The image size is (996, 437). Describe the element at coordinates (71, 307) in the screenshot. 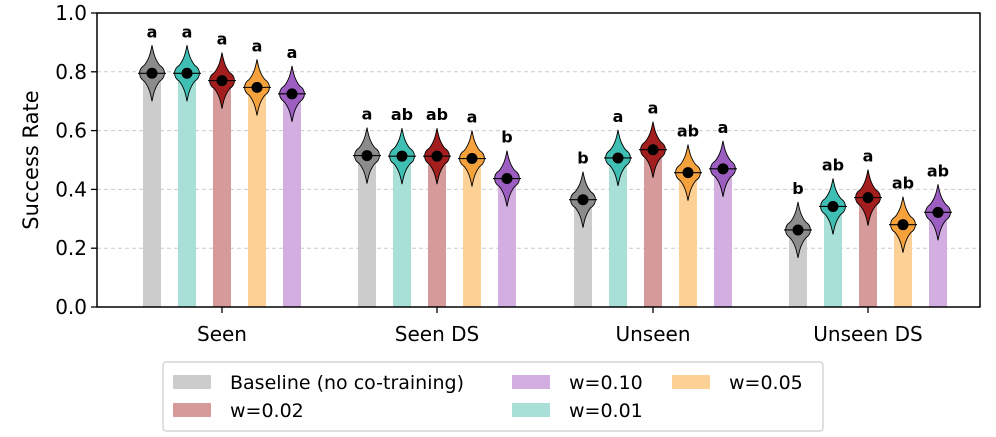

I see `y-tick-label: 0.0` at that location.